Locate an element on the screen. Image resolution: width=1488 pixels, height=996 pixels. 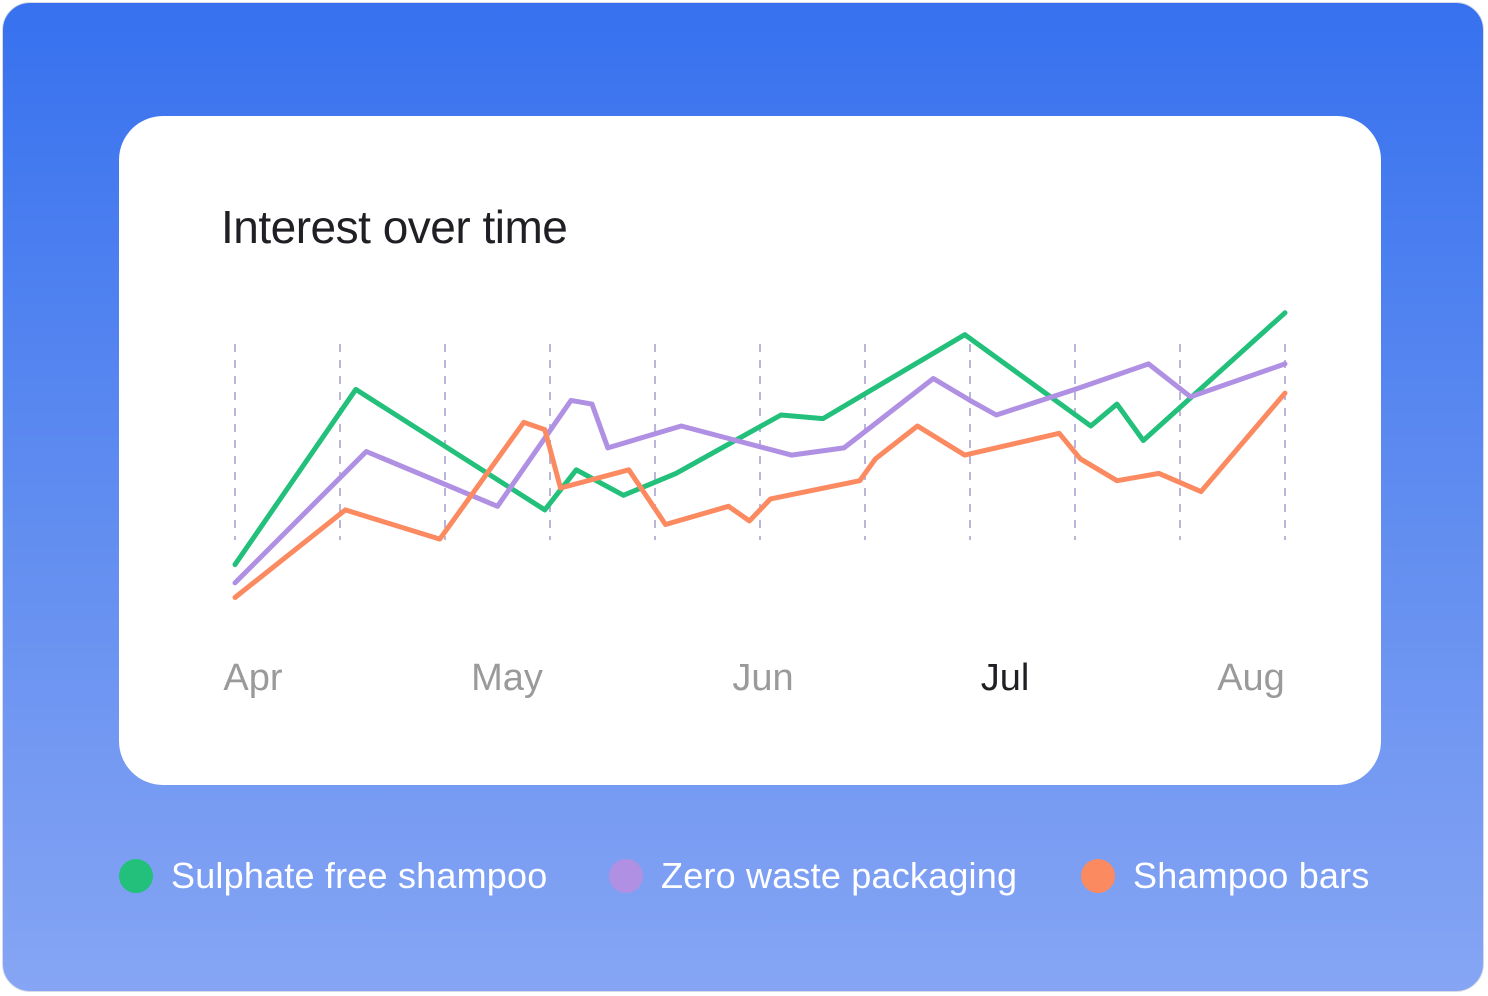
legend-item-zero-waste-packaging: Zero waste packaging is located at coordinates (813, 876).